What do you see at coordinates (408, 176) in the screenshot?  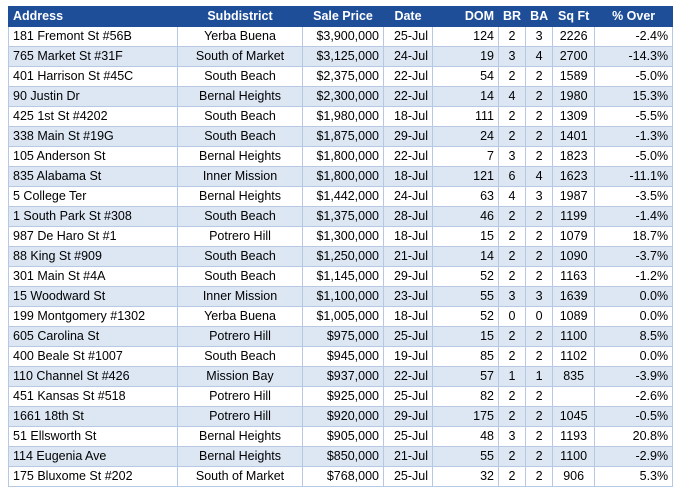 I see `table-cell: 18-Jul` at bounding box center [408, 176].